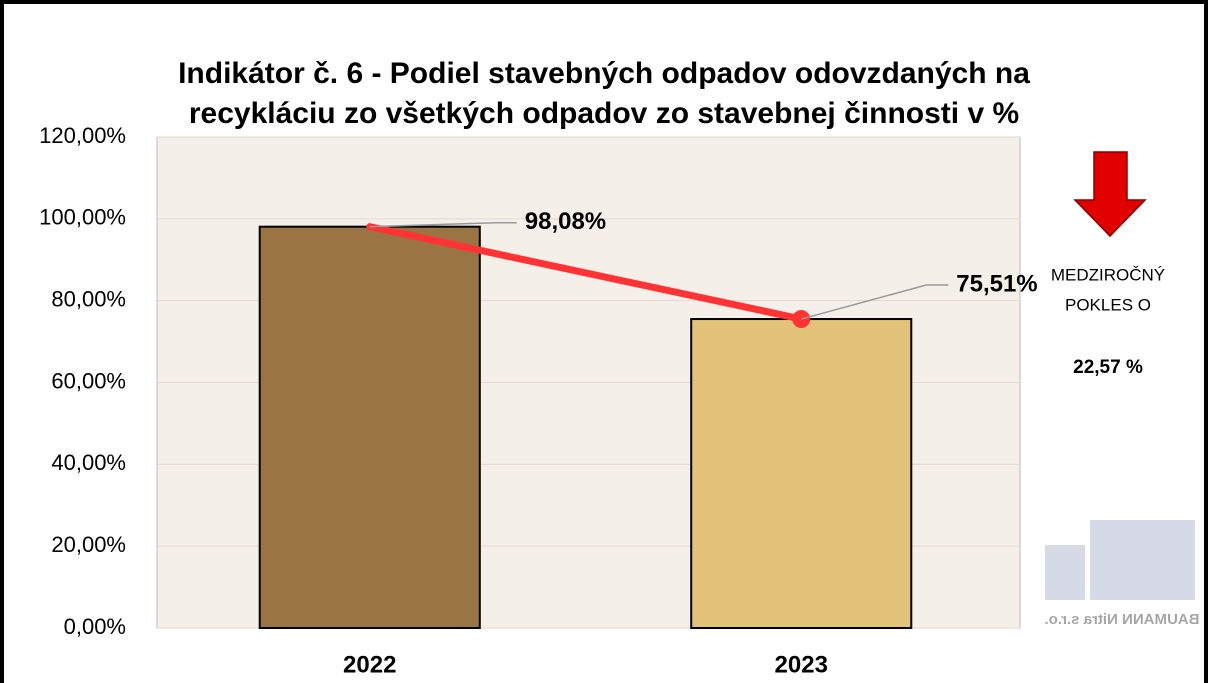 This screenshot has height=683, width=1208. What do you see at coordinates (369, 664) in the screenshot?
I see `x-tick-label: 2022` at bounding box center [369, 664].